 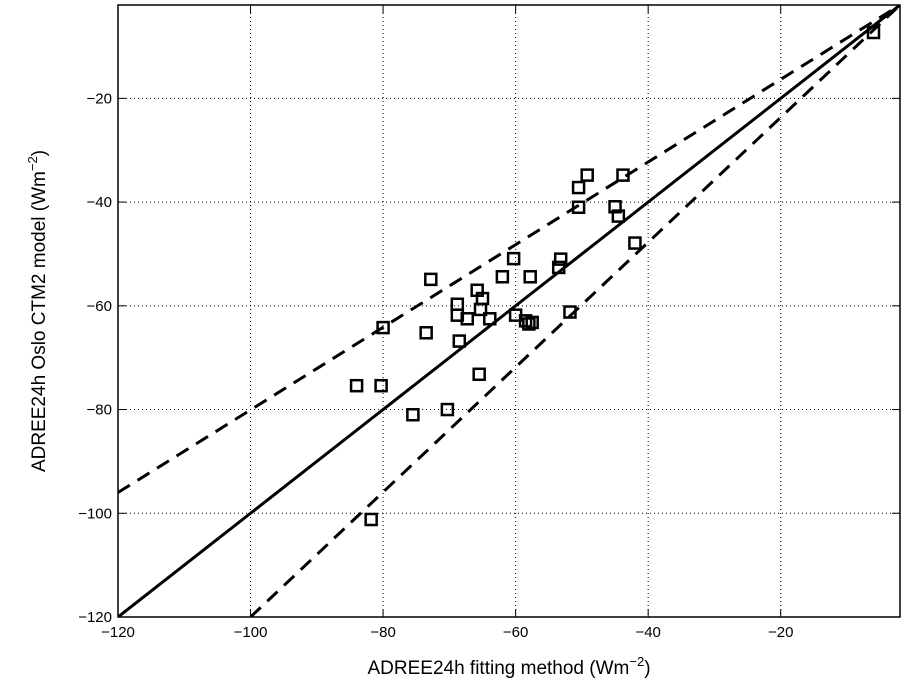 I want to click on y-tick-label: −40, so click(x=99, y=202).